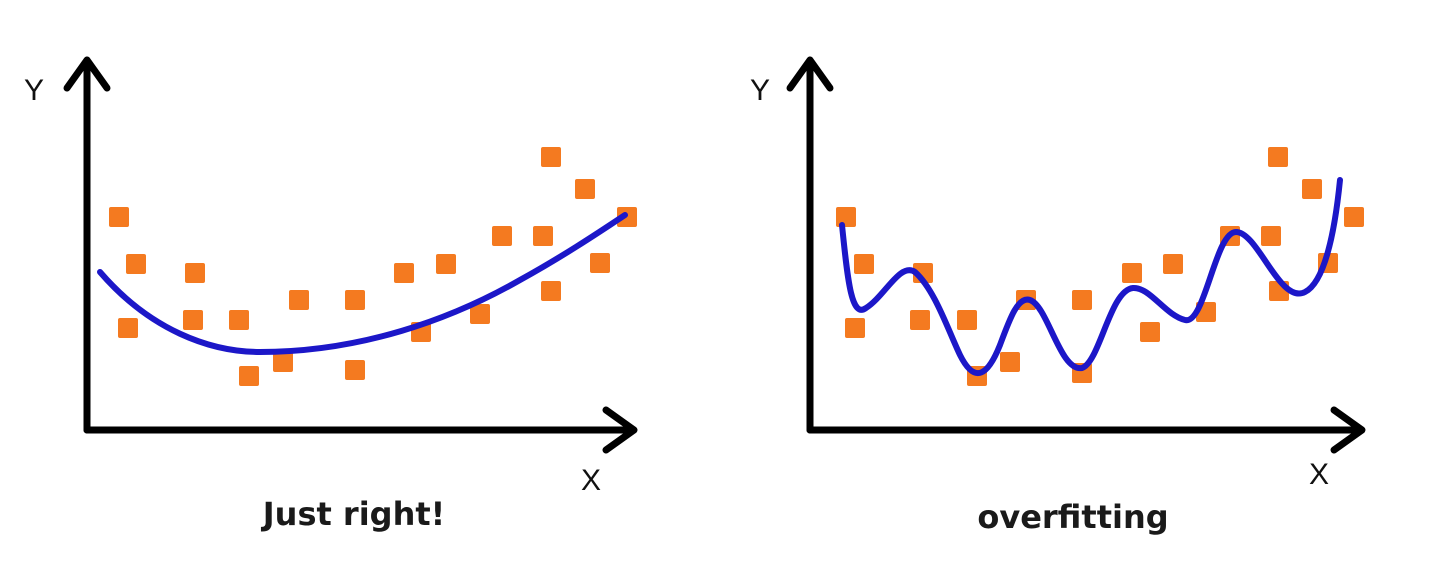 Image resolution: width=1443 pixels, height=566 pixels. What do you see at coordinates (353, 514) in the screenshot?
I see `caption: Just right!` at bounding box center [353, 514].